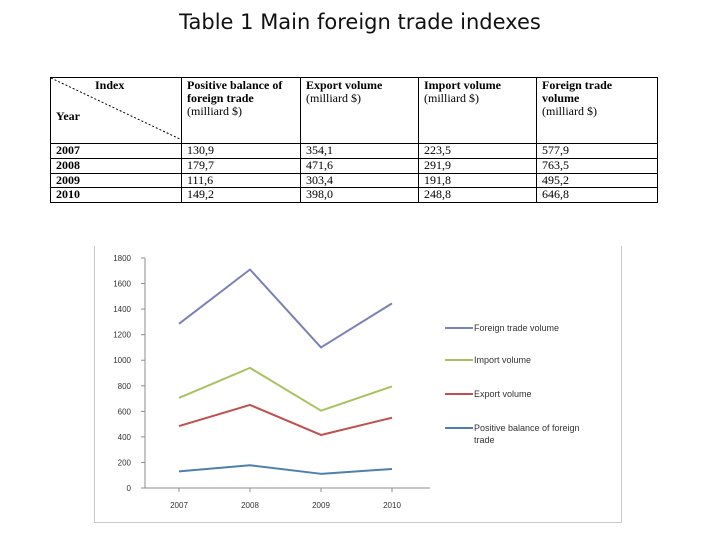 The width and height of the screenshot is (720, 540). What do you see at coordinates (241, 180) in the screenshot?
I see `cell-positive-balance: 111,6` at bounding box center [241, 180].